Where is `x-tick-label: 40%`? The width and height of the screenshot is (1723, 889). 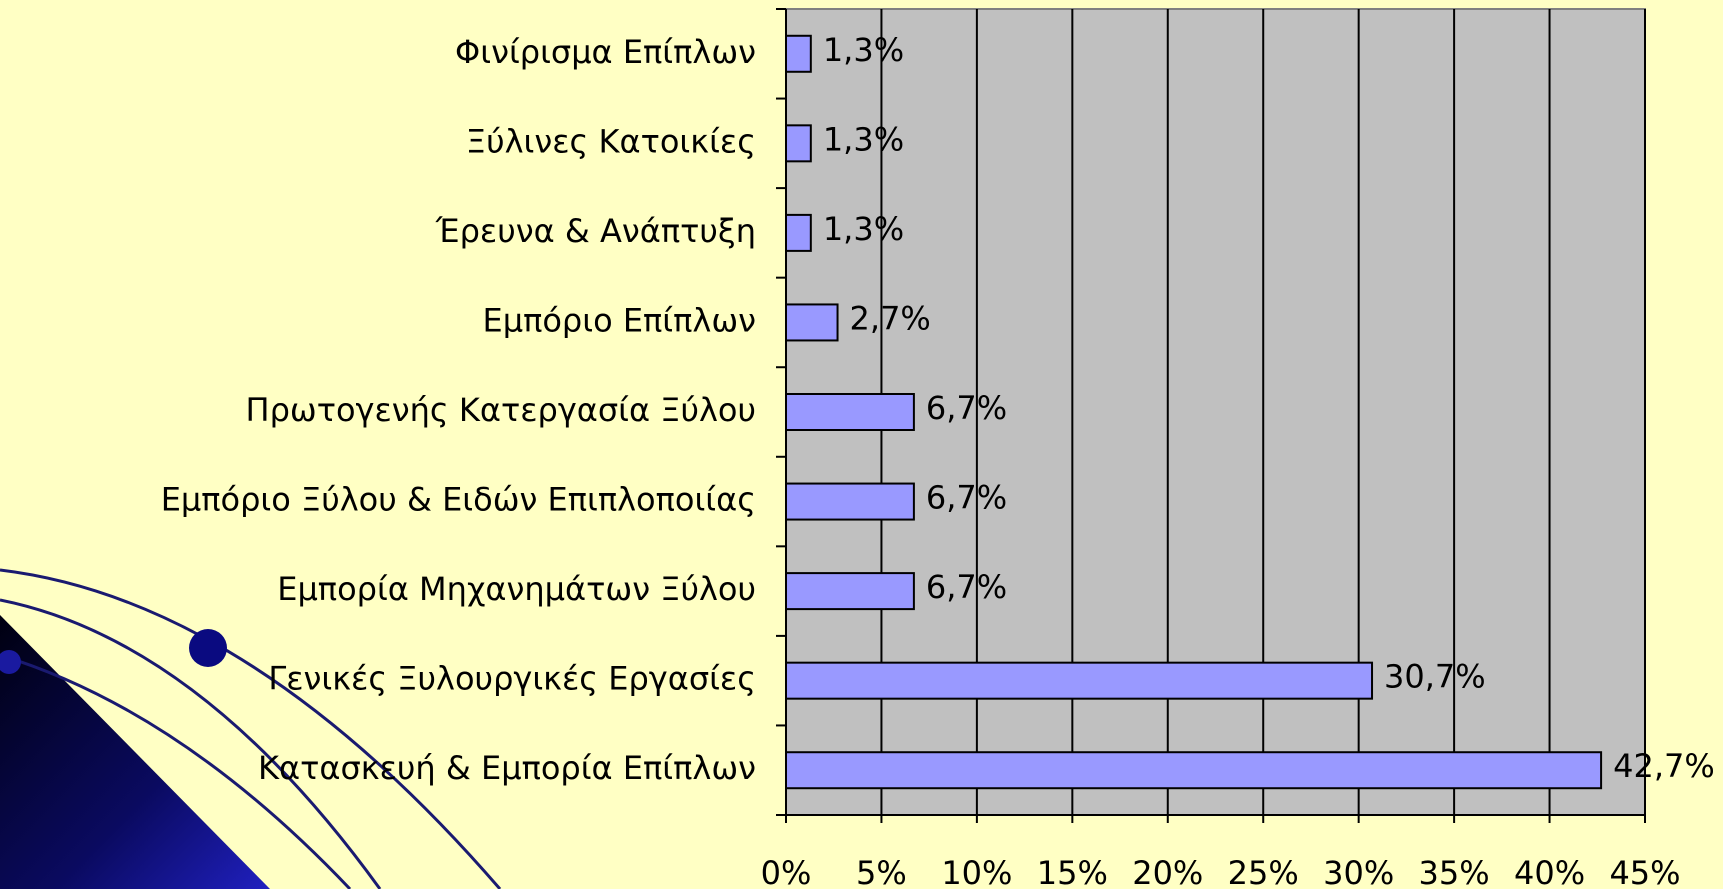
x-tick-label: 40% is located at coordinates (1549, 871).